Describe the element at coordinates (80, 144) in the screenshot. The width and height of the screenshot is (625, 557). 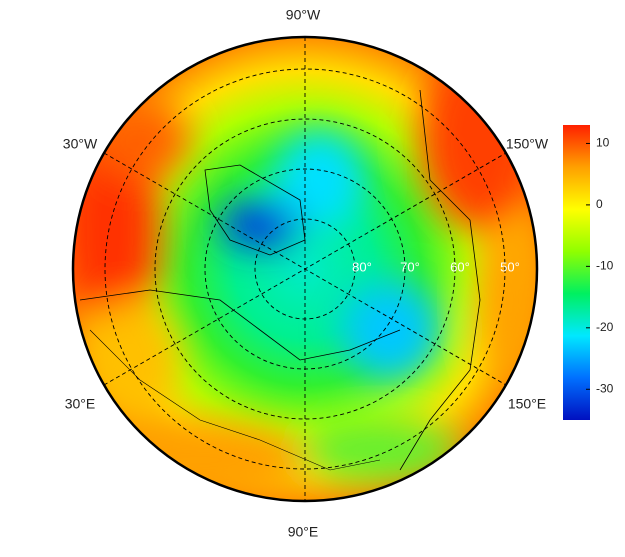
I see `lon-label: 30°W` at that location.